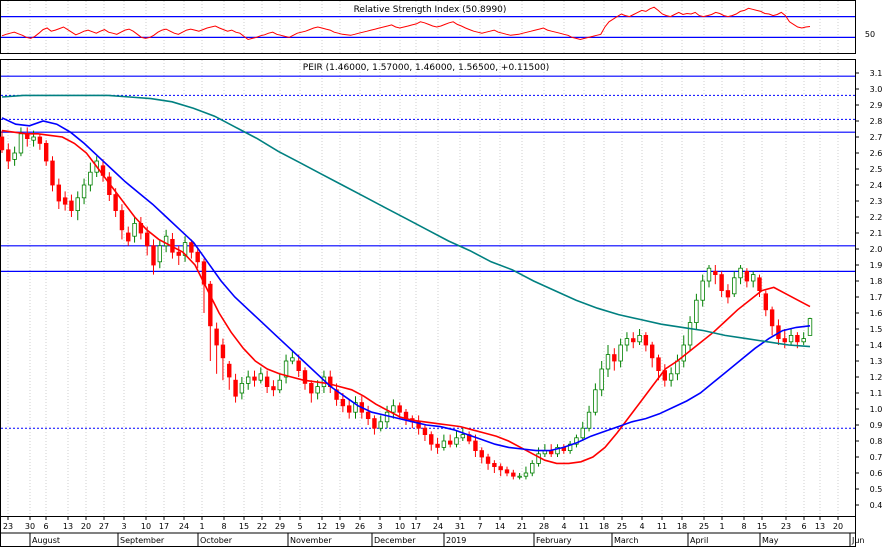  Describe the element at coordinates (876, 89) in the screenshot. I see `y-tick-label: 3.0` at that location.